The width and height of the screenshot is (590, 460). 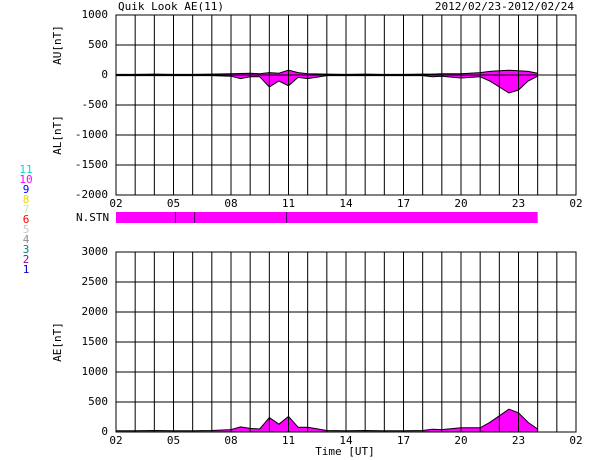 I want to click on y-tick-label: -1000, so click(x=91, y=134).